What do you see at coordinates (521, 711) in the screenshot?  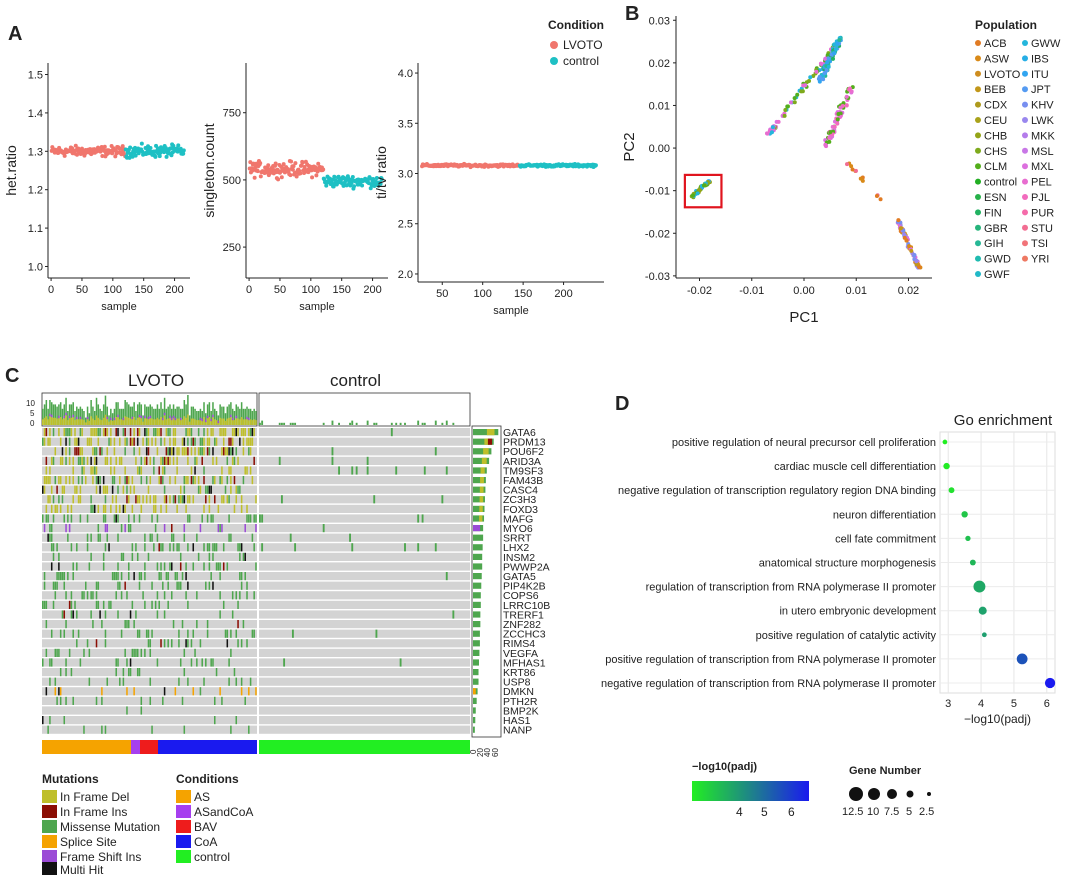 I see `gene-label-bmp2k: BMP2K` at bounding box center [521, 711].